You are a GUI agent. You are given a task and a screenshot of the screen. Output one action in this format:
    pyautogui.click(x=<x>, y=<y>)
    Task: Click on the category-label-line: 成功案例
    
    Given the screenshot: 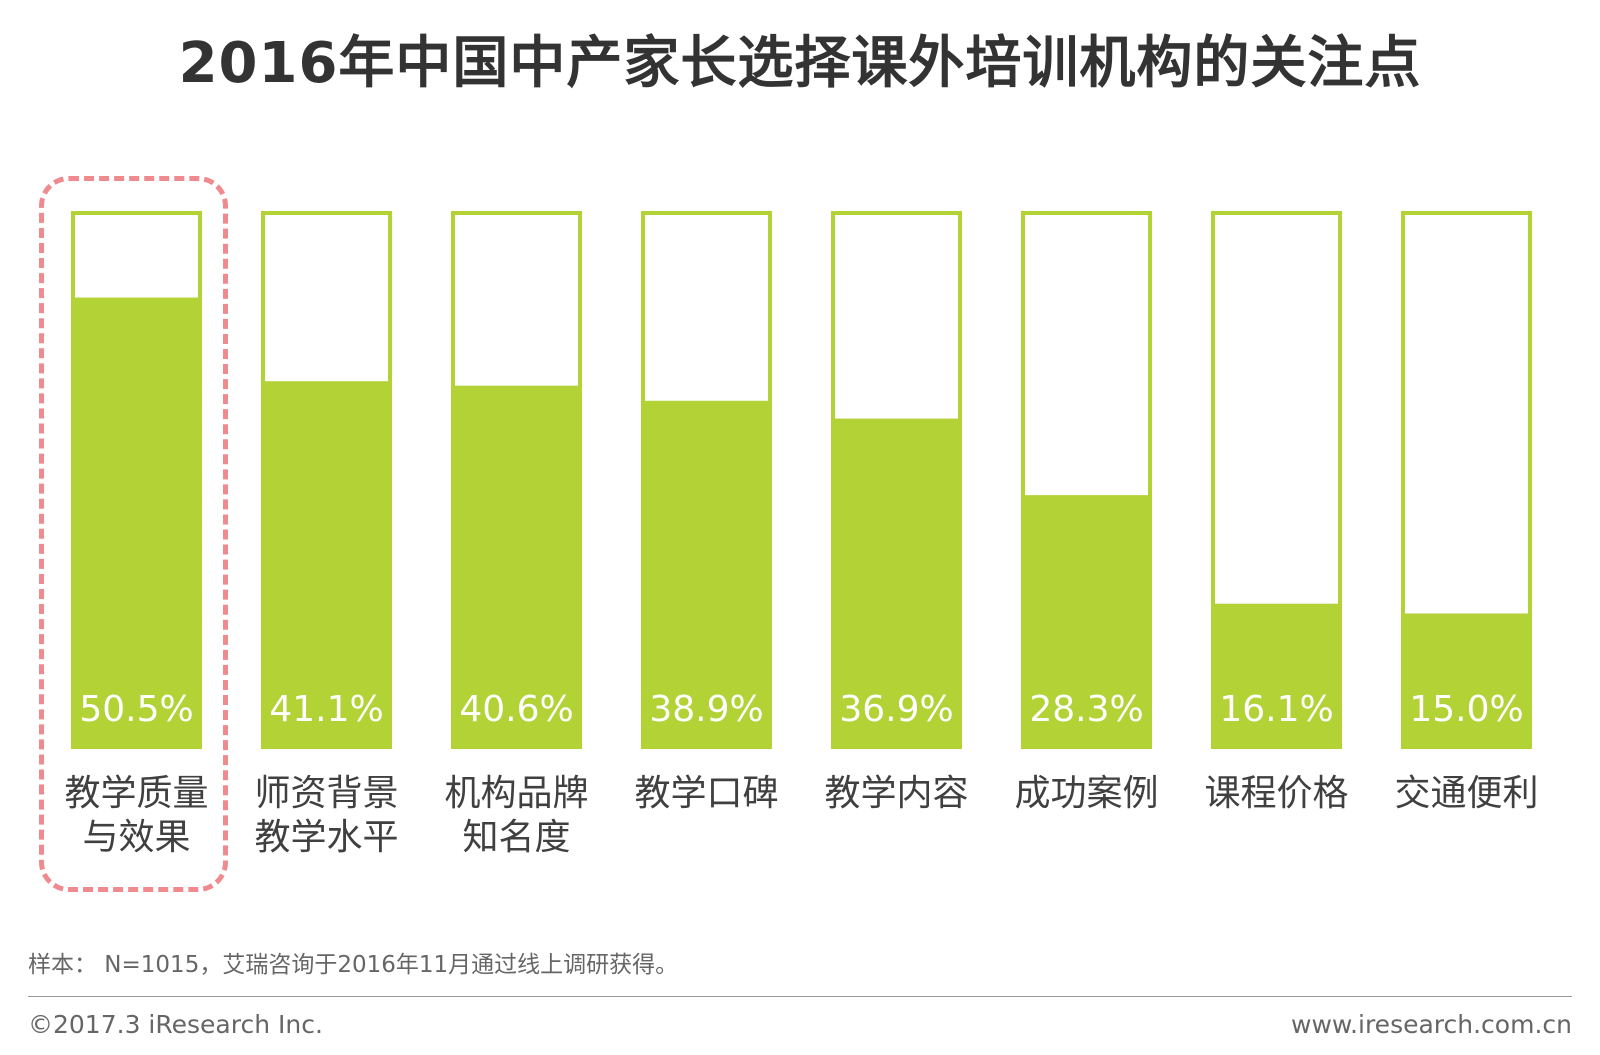 What is the action you would take?
    pyautogui.click(x=1086, y=793)
    